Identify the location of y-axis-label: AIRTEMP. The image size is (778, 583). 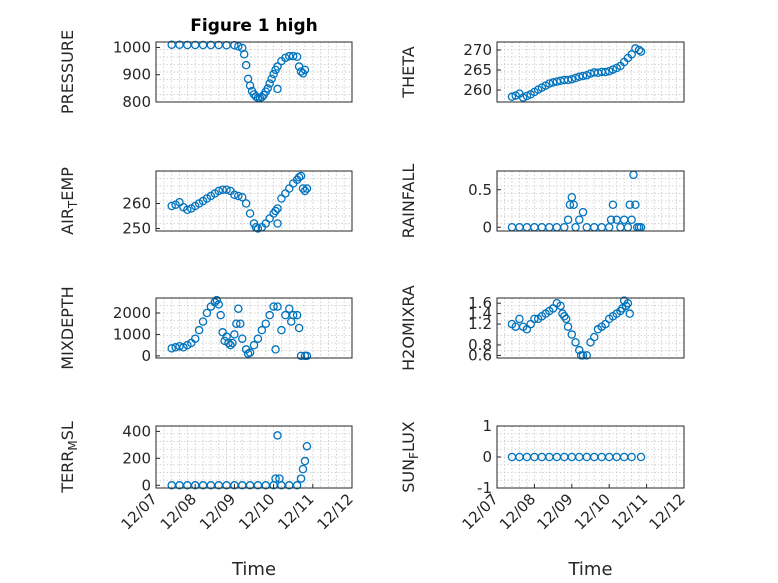
(69, 201).